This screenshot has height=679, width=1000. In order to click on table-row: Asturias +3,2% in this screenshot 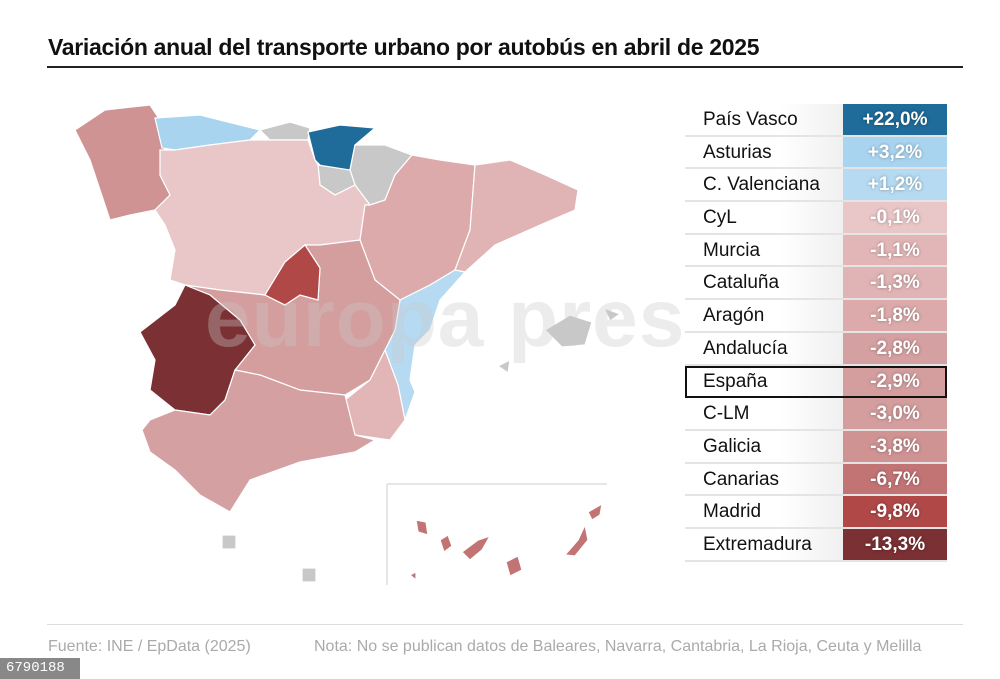, I will do `click(816, 153)`.